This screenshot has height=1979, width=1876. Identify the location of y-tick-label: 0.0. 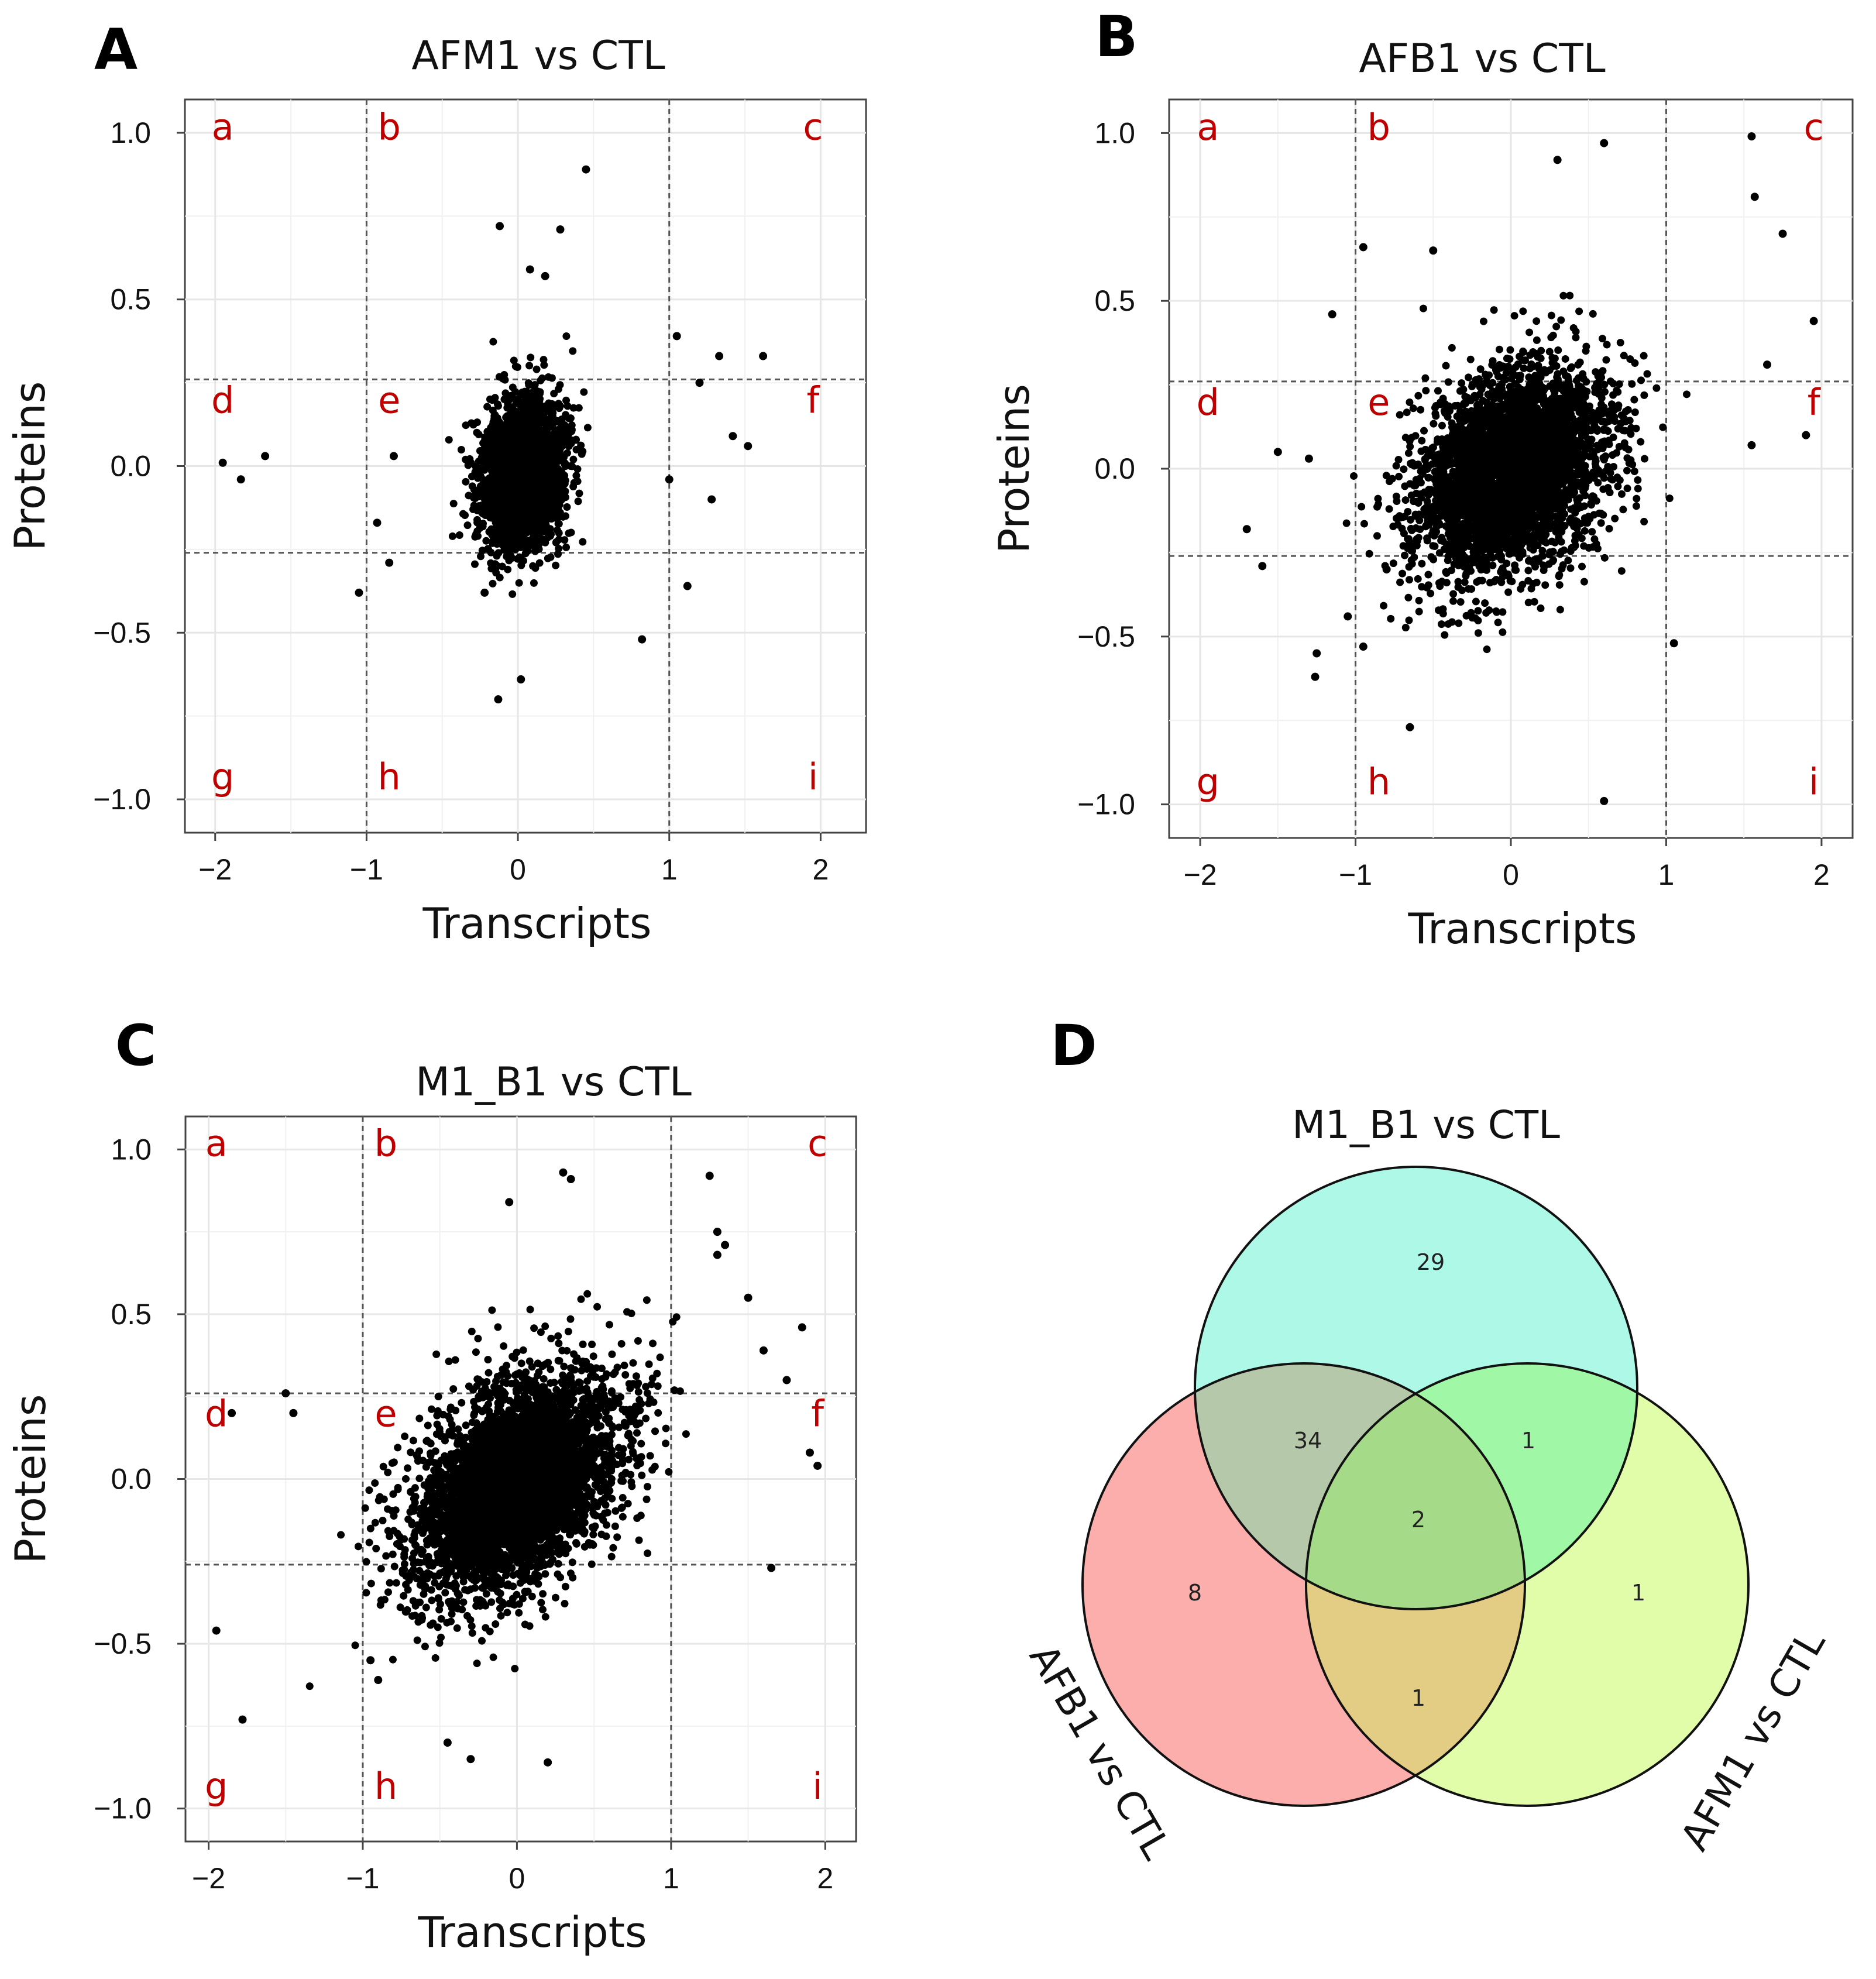
(130, 467).